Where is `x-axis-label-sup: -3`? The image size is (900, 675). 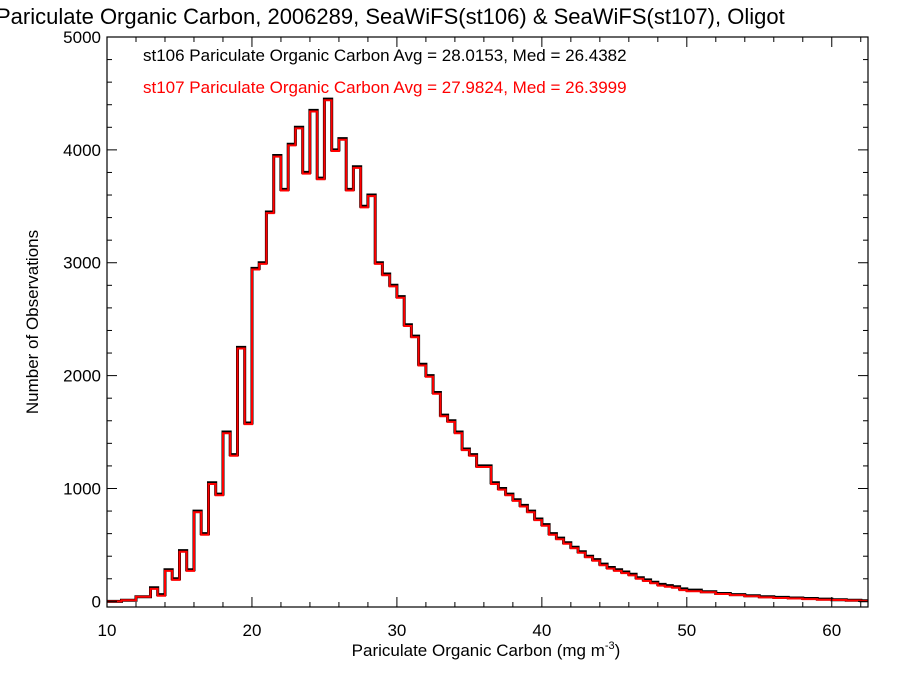 x-axis-label-sup: -3 is located at coordinates (610, 646).